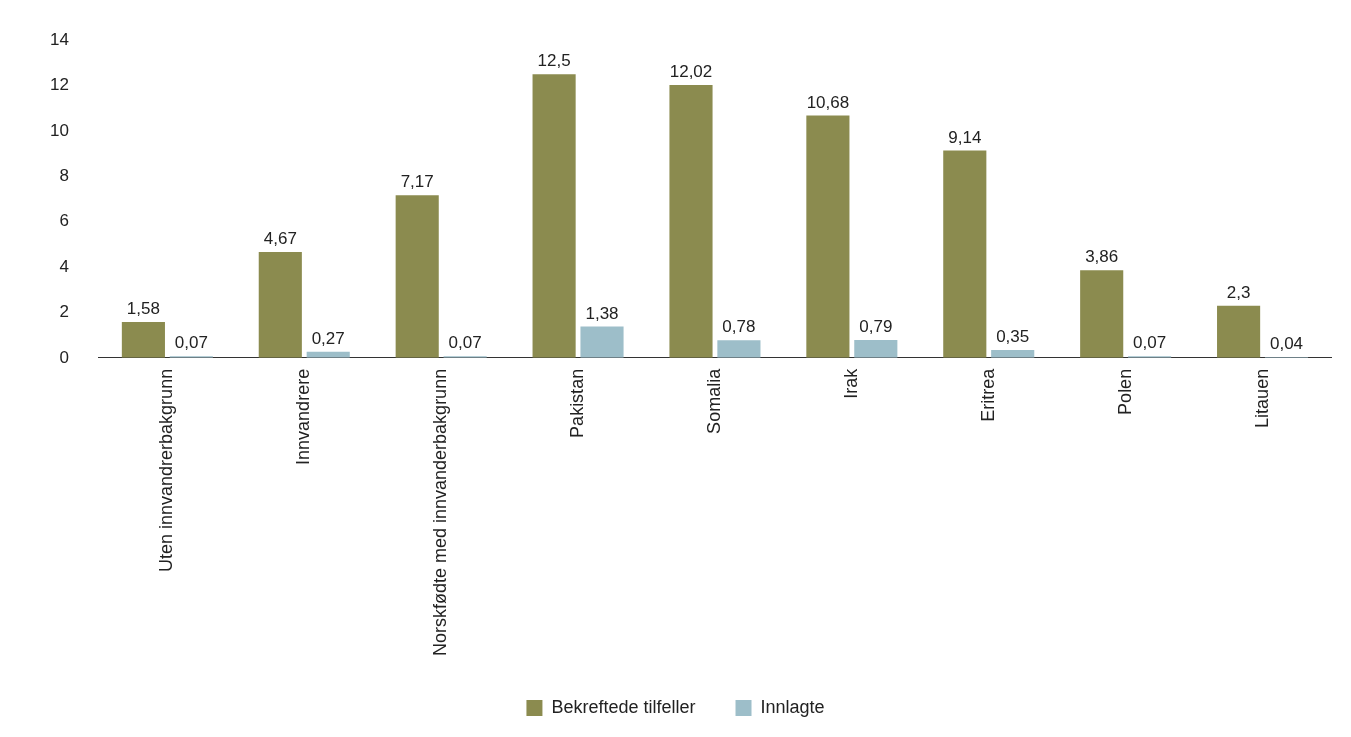  I want to click on x-tick-label: Somalia, so click(713, 400).